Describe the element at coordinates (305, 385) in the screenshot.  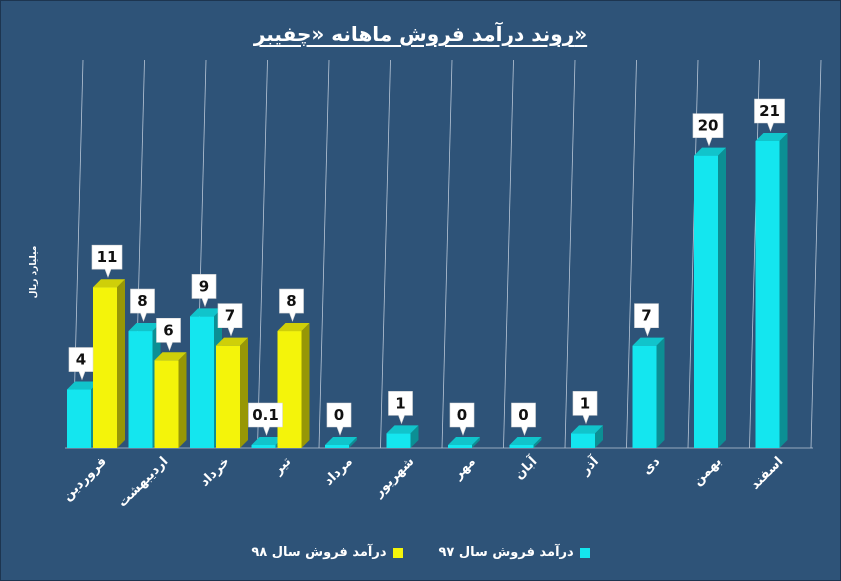
I see `bar-98-3-side` at that location.